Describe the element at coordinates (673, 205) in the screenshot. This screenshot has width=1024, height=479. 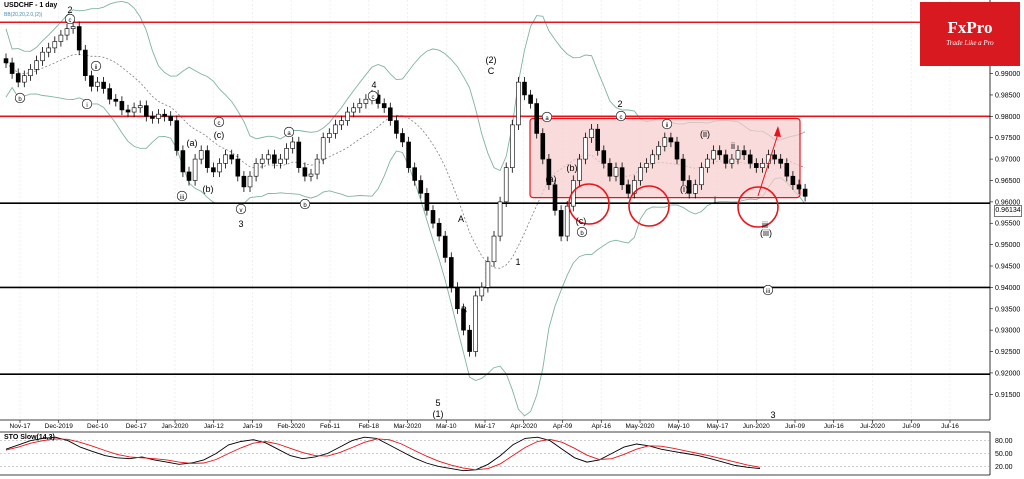
I see `highlight-circles` at that location.